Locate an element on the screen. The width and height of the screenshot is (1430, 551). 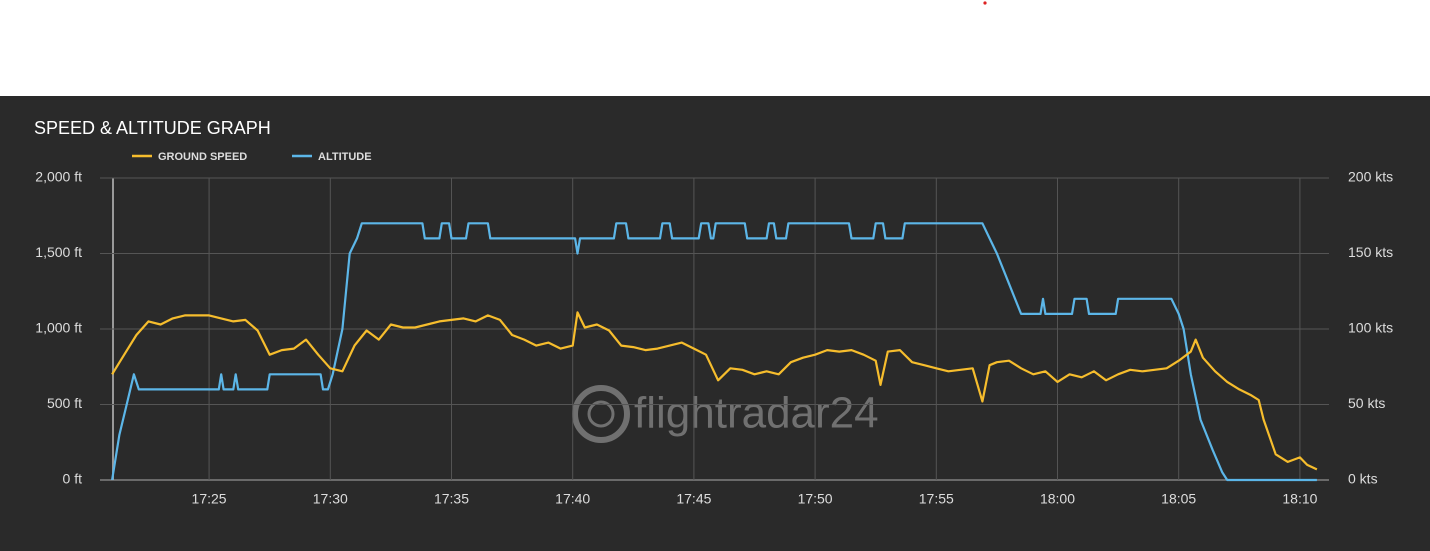
x-tick-label: 18:10 is located at coordinates (1299, 499).